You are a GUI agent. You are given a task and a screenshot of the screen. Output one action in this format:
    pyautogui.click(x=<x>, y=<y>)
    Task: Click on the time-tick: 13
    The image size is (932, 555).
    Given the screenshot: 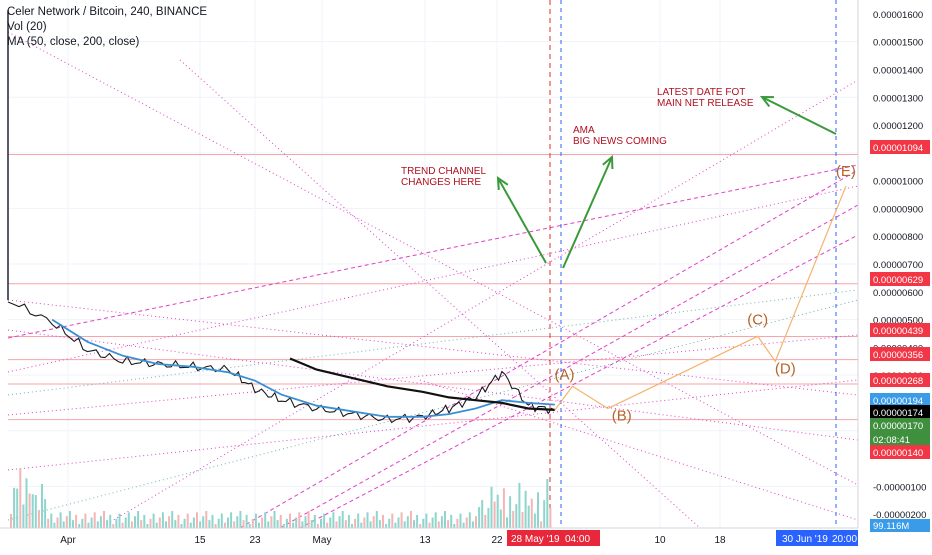 What is the action you would take?
    pyautogui.click(x=425, y=540)
    